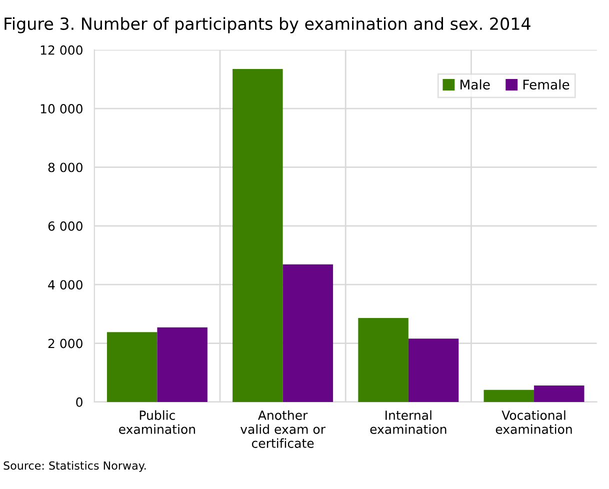 The image size is (609, 489). I want to click on x-tick-label: Another valid exam or certificate, so click(283, 429).